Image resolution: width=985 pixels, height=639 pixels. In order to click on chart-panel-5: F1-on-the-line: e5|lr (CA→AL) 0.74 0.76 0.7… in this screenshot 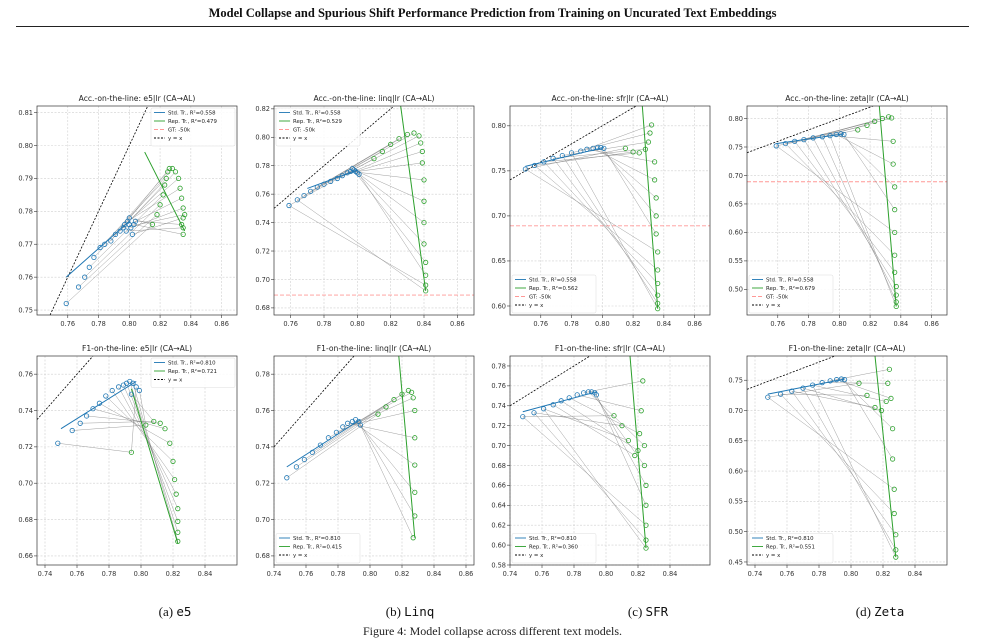, I will do `click(128, 461)`.